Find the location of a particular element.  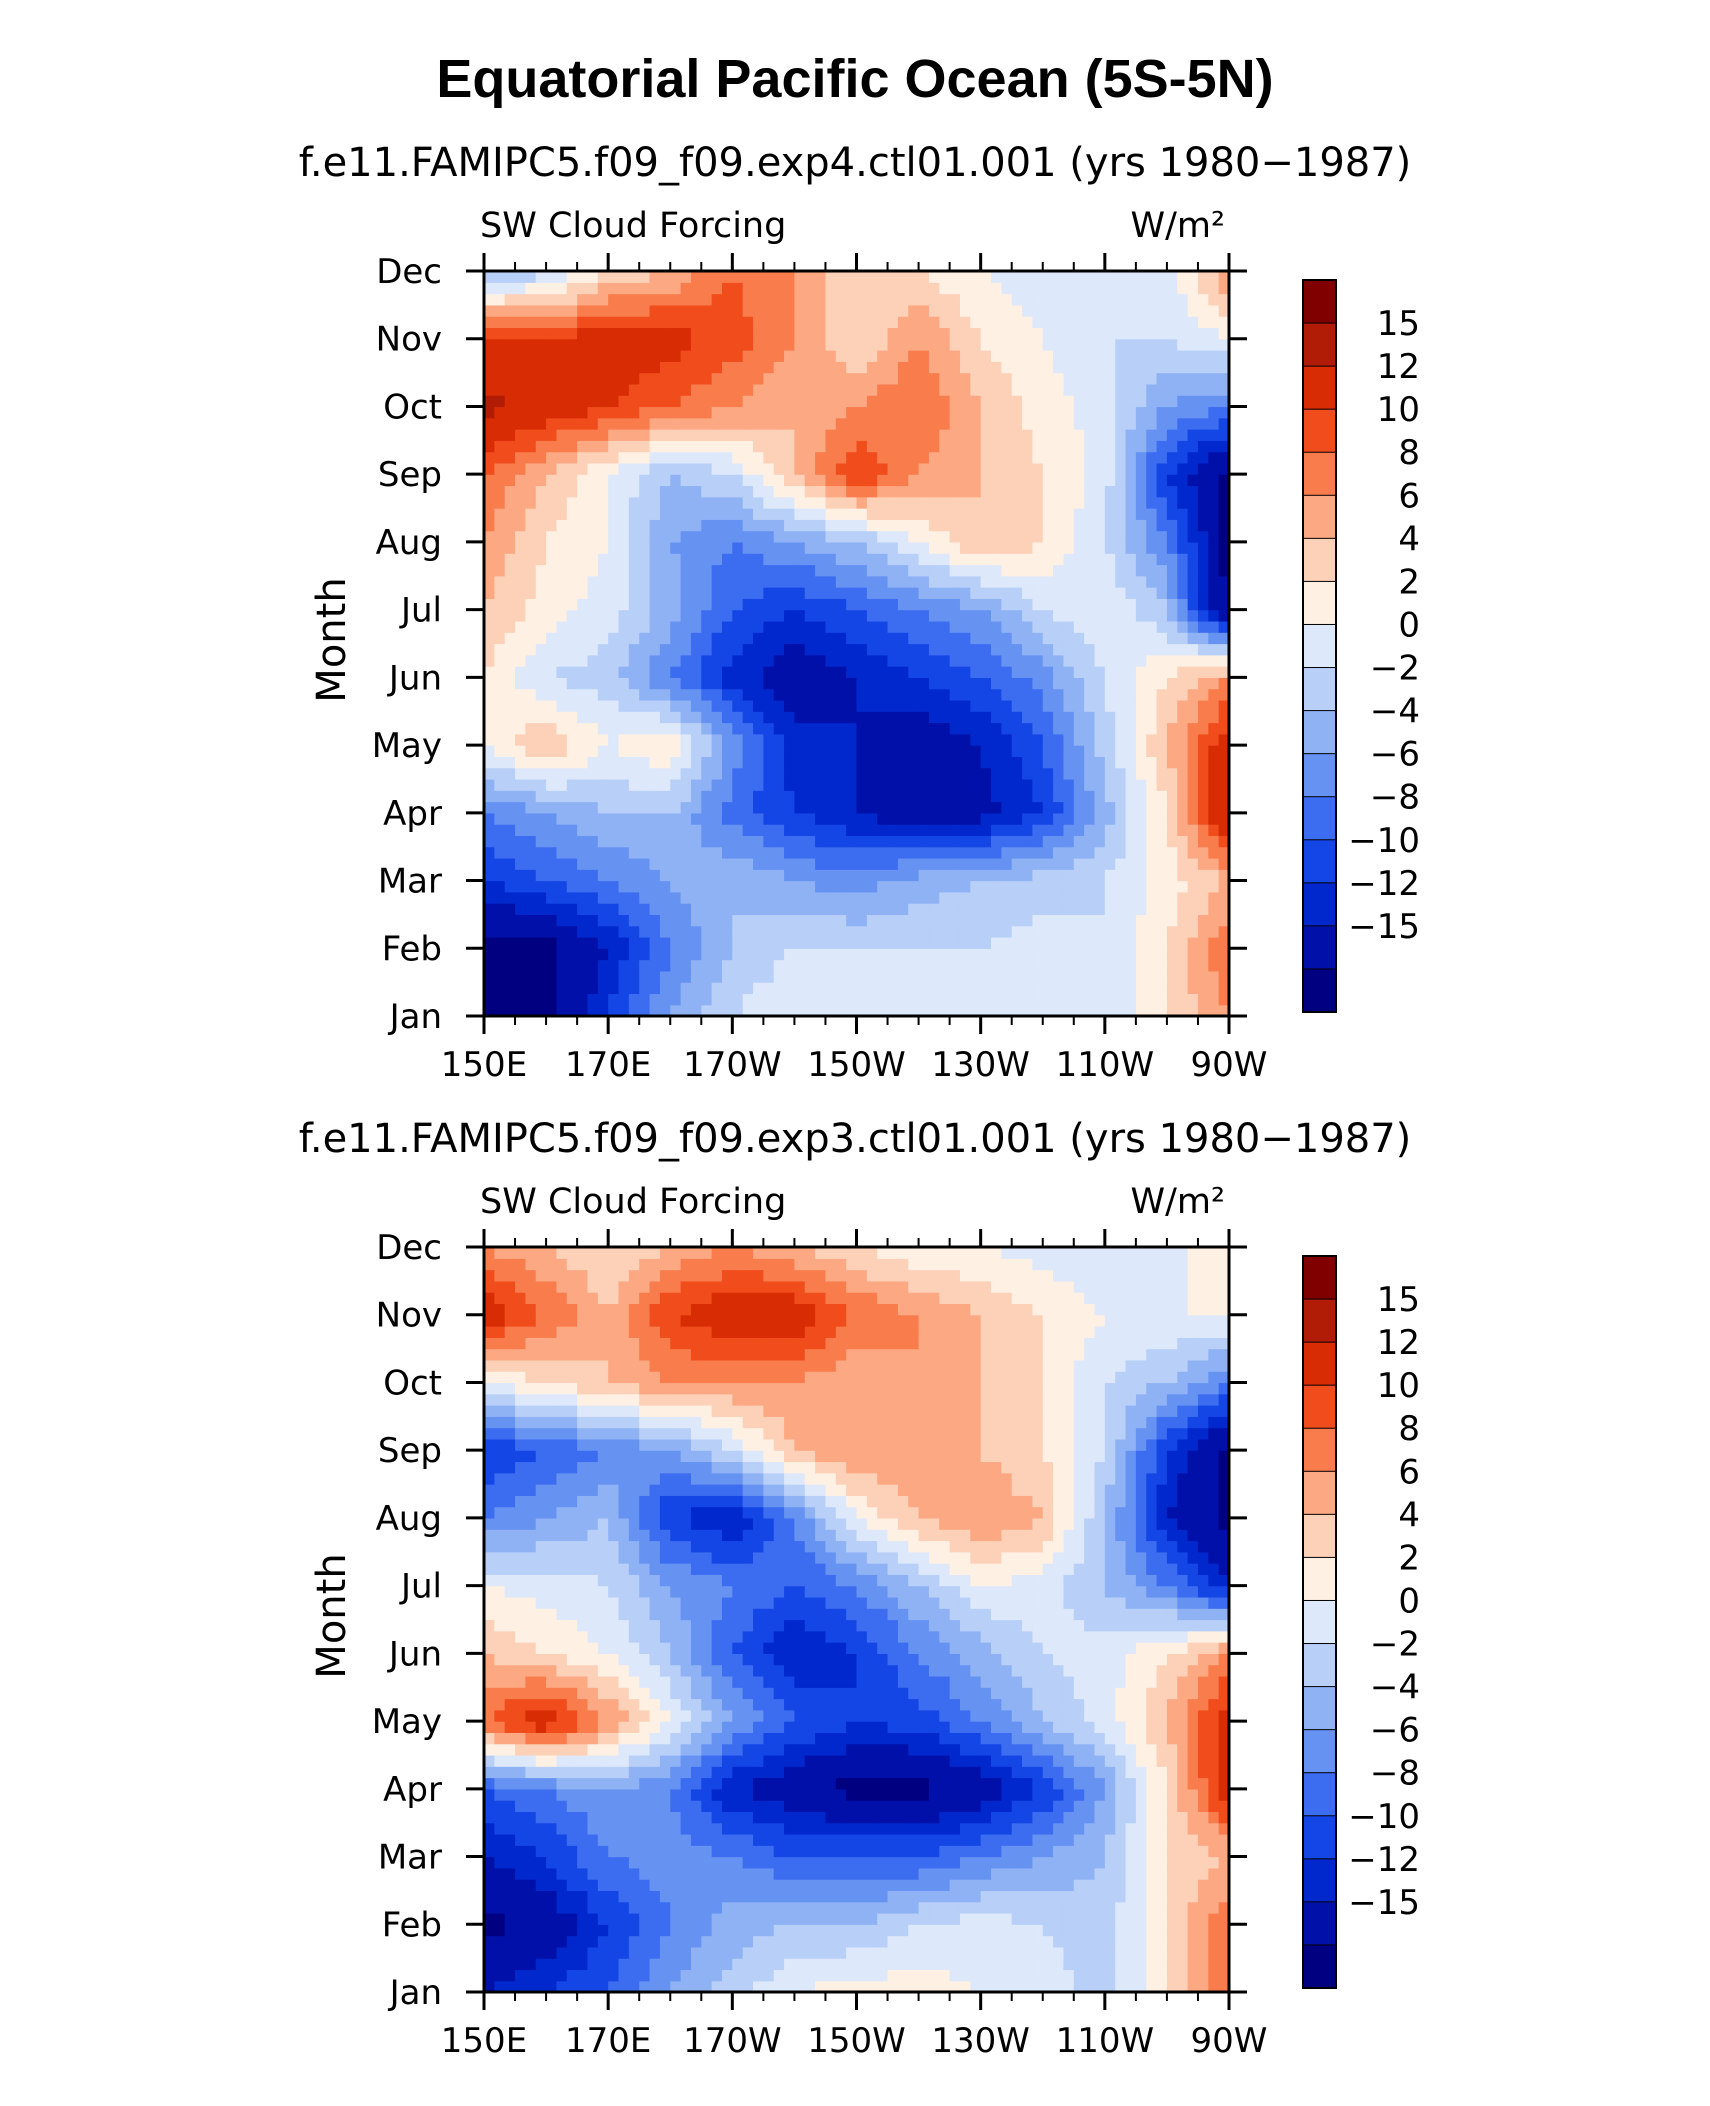

colorbar-swatch is located at coordinates (1319, 646).